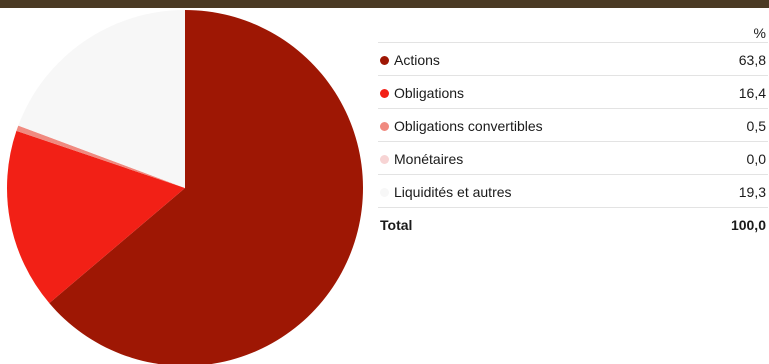 The width and height of the screenshot is (769, 364). Describe the element at coordinates (396, 225) in the screenshot. I see `total-label: Total` at that location.